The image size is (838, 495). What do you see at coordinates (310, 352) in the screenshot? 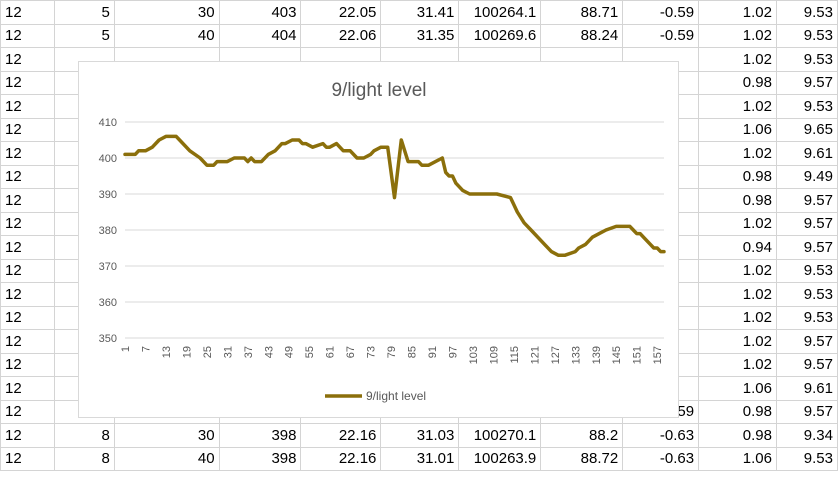
I see `x-tick-label: 55` at bounding box center [310, 352].